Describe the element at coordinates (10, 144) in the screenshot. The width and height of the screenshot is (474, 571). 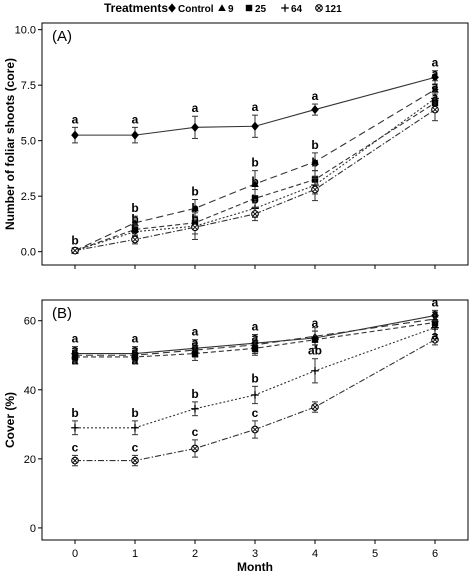
I see `y-axis-title: Number of foliar shoots (core)` at that location.